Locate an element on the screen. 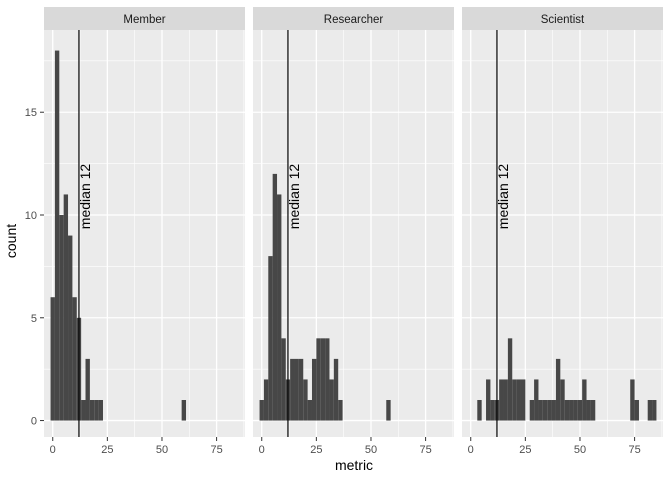 This screenshot has height=480, width=672. x-axis-title: metric is located at coordinates (354, 465).